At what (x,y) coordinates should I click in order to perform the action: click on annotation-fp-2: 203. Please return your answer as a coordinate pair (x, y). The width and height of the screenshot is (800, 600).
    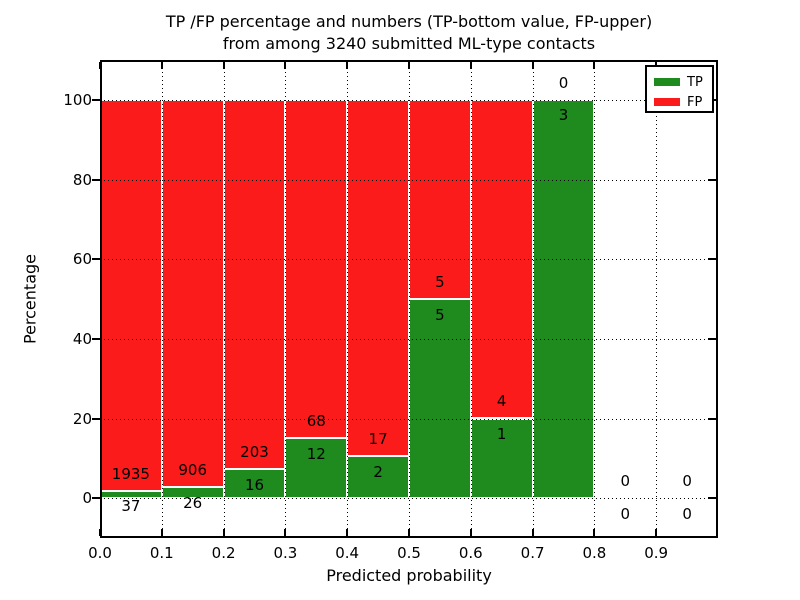
    Looking at the image, I should click on (254, 451).